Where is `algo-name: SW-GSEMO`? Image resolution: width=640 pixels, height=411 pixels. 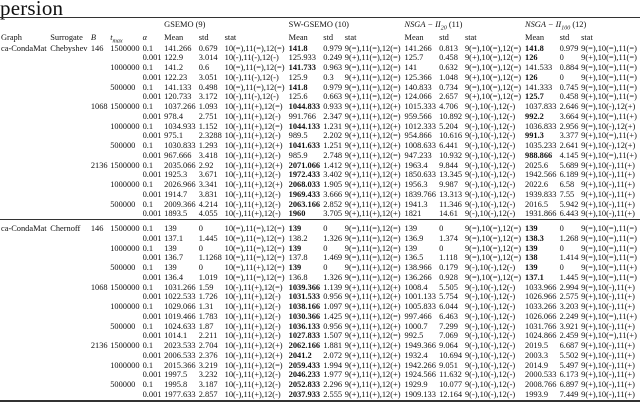
algo-name: SW-GSEMO is located at coordinates (310, 24).